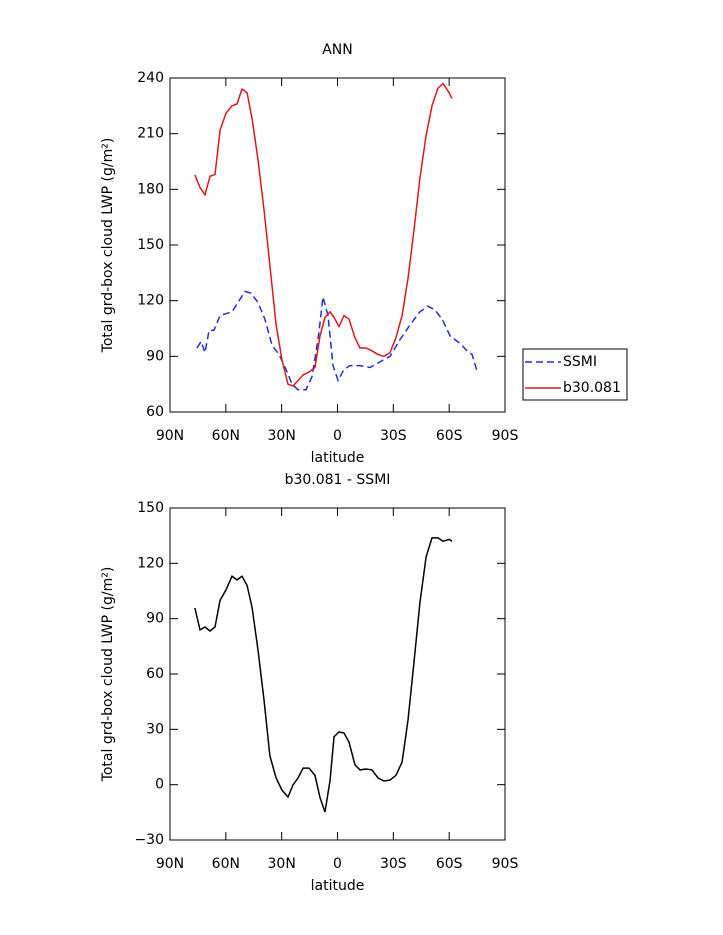 This screenshot has height=935, width=723. Describe the element at coordinates (150, 78) in the screenshot. I see `y-tick-label: 240` at that location.